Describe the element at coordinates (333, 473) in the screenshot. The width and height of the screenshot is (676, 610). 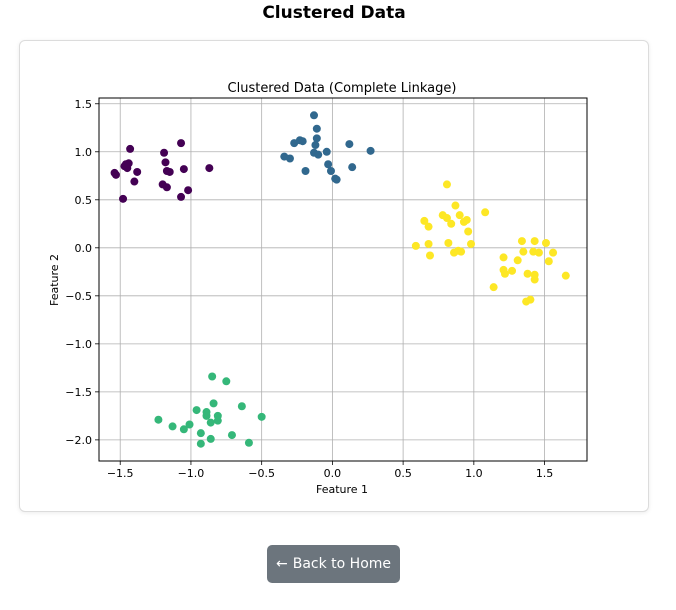
I see `x-tick-label: 0.0` at that location.